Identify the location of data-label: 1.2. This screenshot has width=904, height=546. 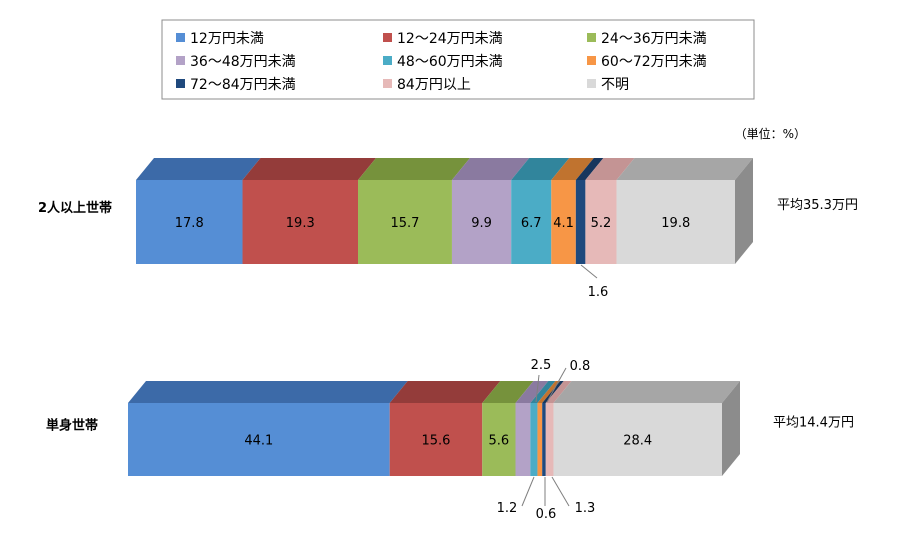
(507, 508).